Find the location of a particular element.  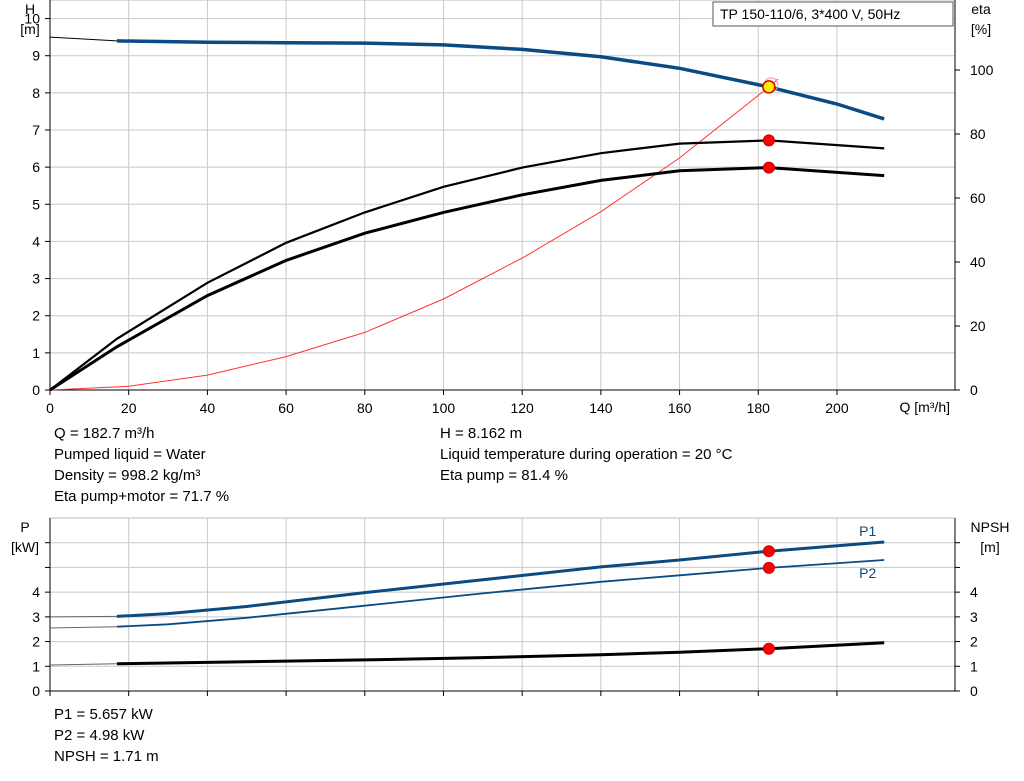

eta-y-axis-label: eta is located at coordinates (981, 9).